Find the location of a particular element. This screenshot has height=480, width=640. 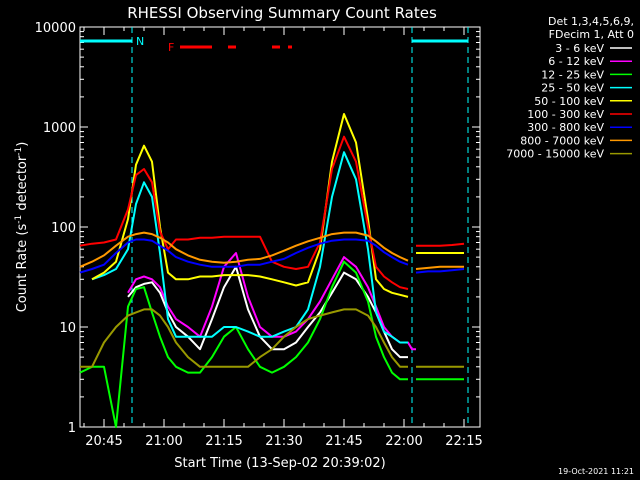

flare-flag-label: F is located at coordinates (171, 47).